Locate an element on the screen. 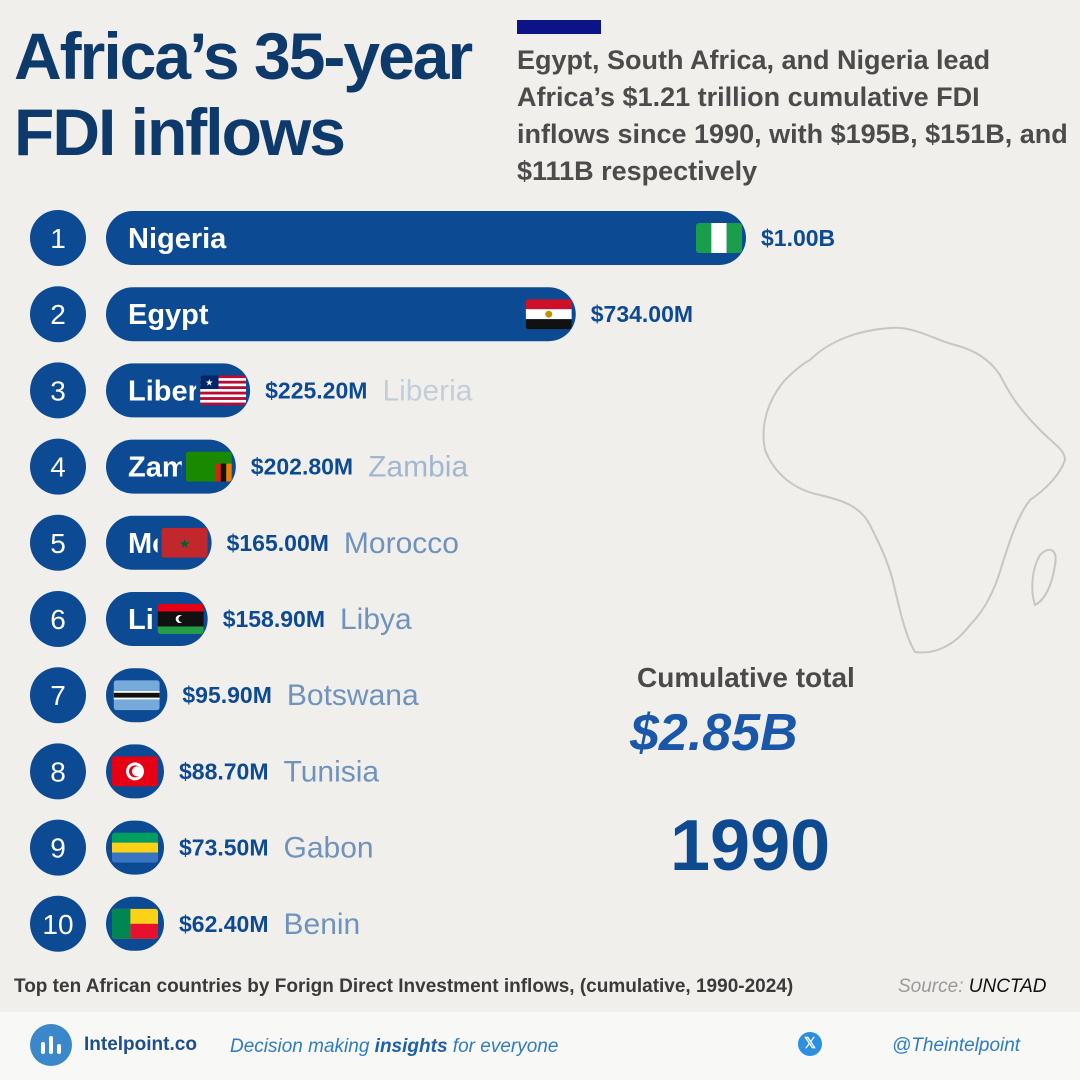 The width and height of the screenshot is (1080, 1080). benin-flag is located at coordinates (135, 923).